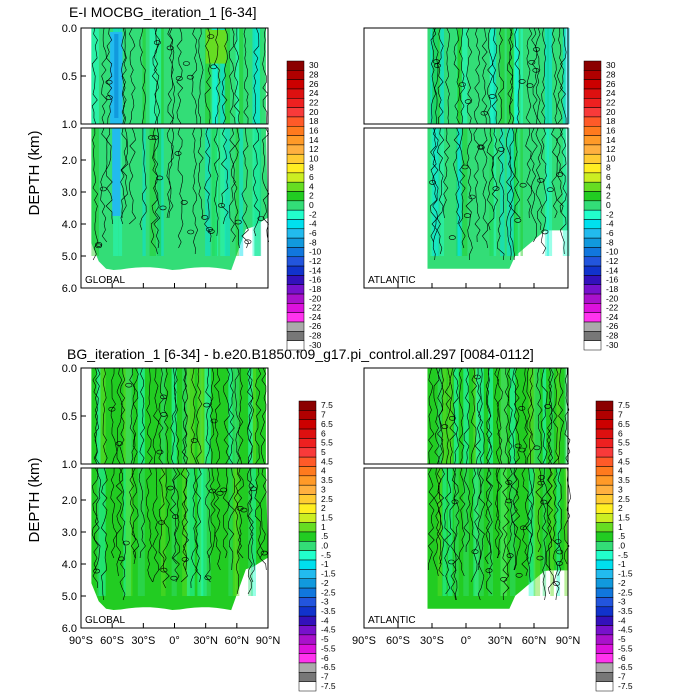 This screenshot has width=700, height=700. I want to click on x-tick-label: 30°S, so click(143, 641).